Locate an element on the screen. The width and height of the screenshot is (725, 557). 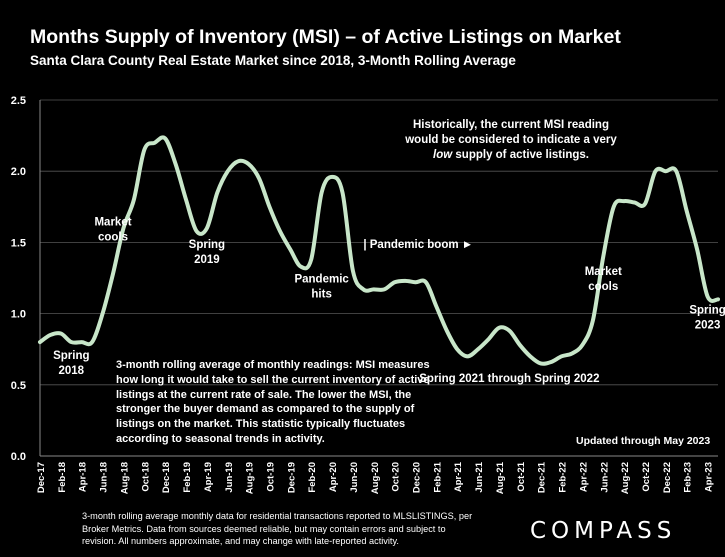
x-tick-label: Apr-18 is located at coordinates (83, 477).